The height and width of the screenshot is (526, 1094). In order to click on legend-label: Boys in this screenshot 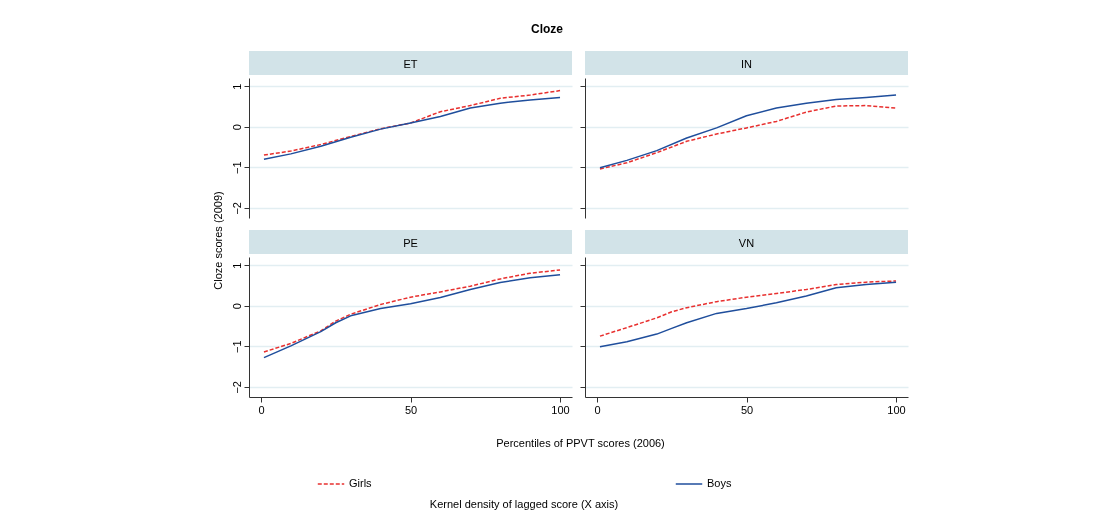, I will do `click(719, 483)`.